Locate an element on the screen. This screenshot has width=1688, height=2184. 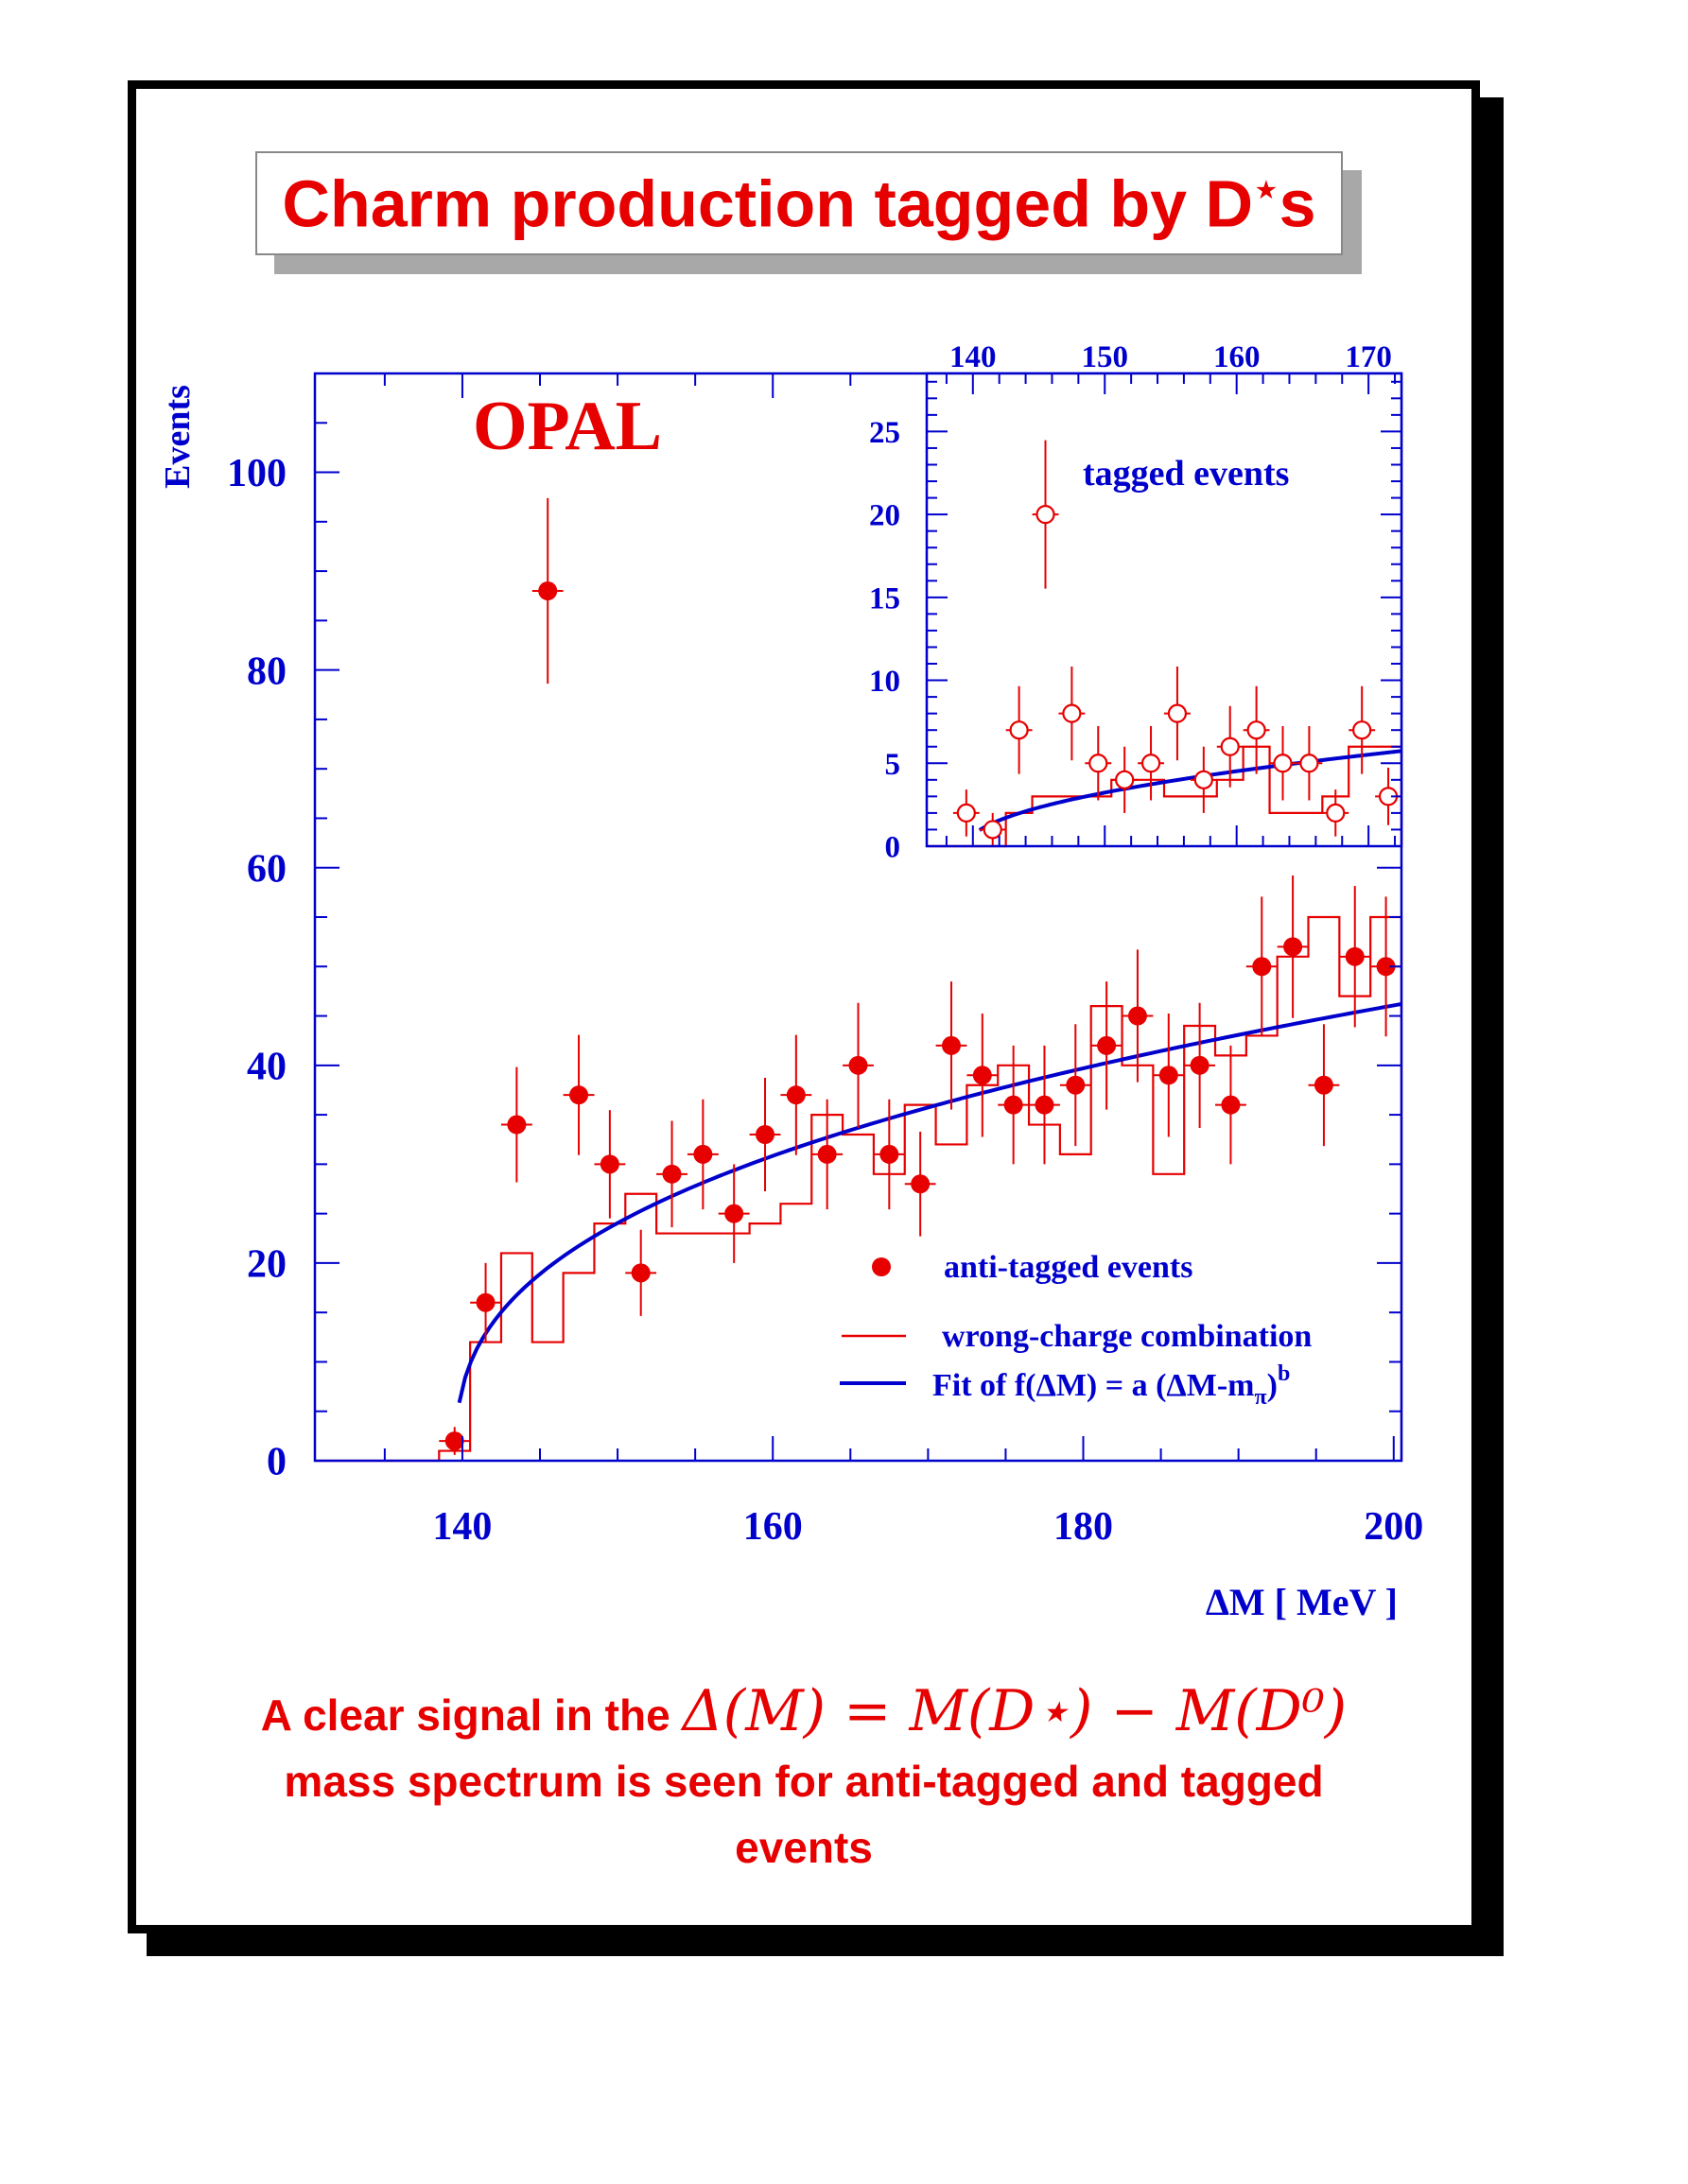
inset-fit-curve is located at coordinates (1190, 790).